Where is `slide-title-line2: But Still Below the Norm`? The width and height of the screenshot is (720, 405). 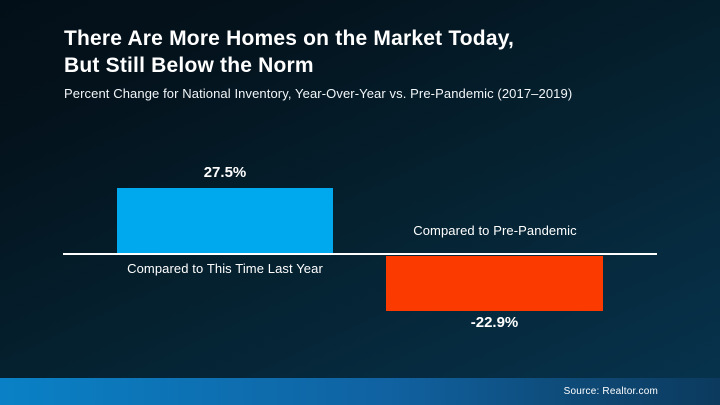
slide-title-line2: But Still Below the Norm is located at coordinates (189, 65).